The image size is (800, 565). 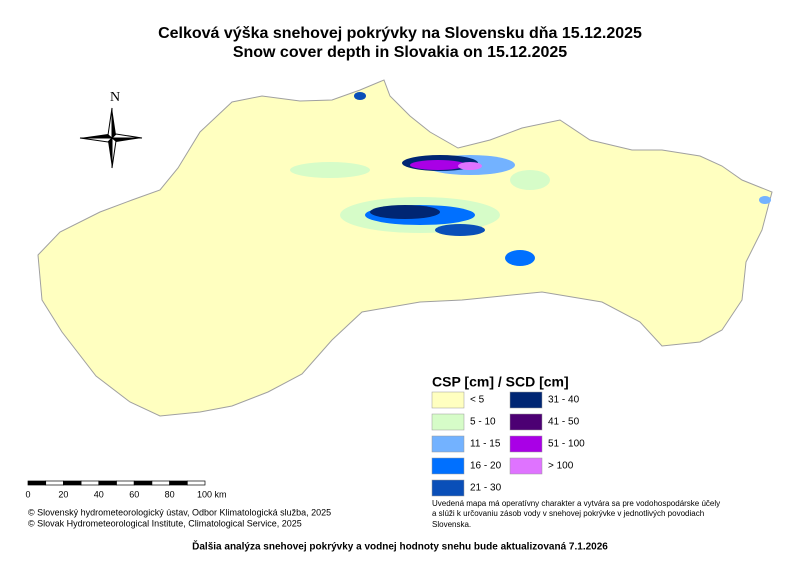 What do you see at coordinates (134, 494) in the screenshot?
I see `scale-label: 60` at bounding box center [134, 494].